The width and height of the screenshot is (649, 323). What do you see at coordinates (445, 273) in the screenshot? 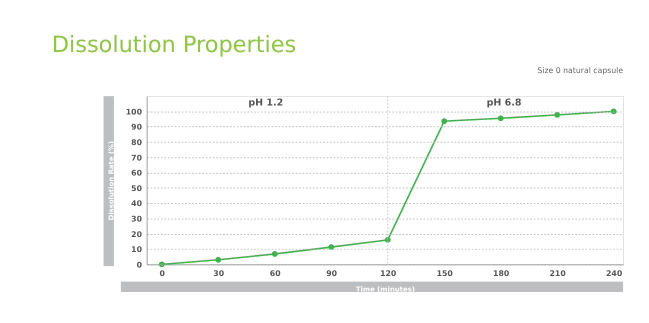
I see `x-tick-label: 150` at bounding box center [445, 273].